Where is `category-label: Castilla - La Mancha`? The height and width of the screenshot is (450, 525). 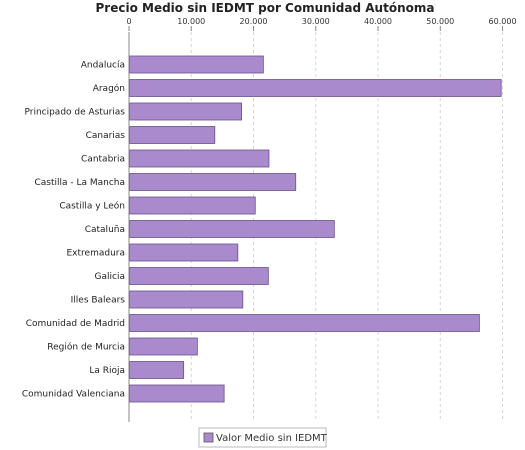 category-label: Castilla - La Mancha is located at coordinates (79, 183).